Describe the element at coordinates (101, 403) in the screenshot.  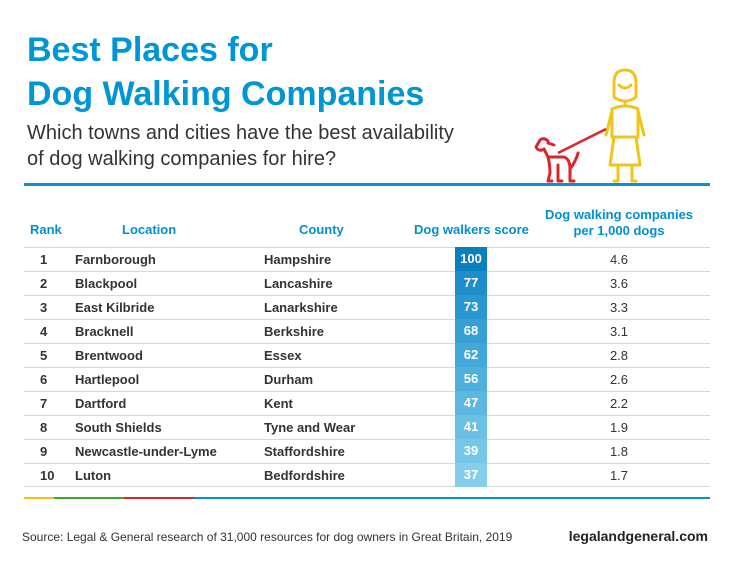
I see `location-cell: Dartford` at that location.